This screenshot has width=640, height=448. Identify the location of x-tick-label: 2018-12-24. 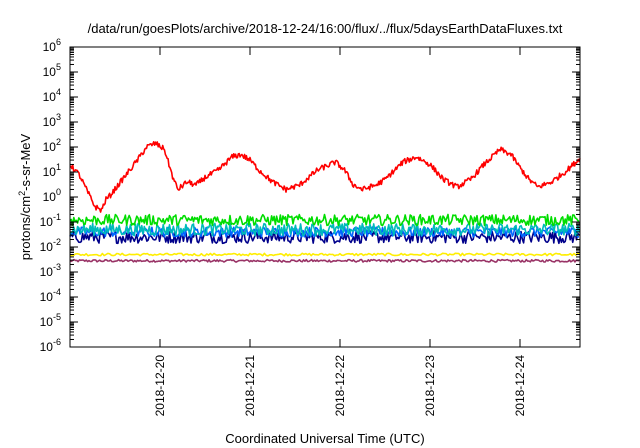
(520, 386).